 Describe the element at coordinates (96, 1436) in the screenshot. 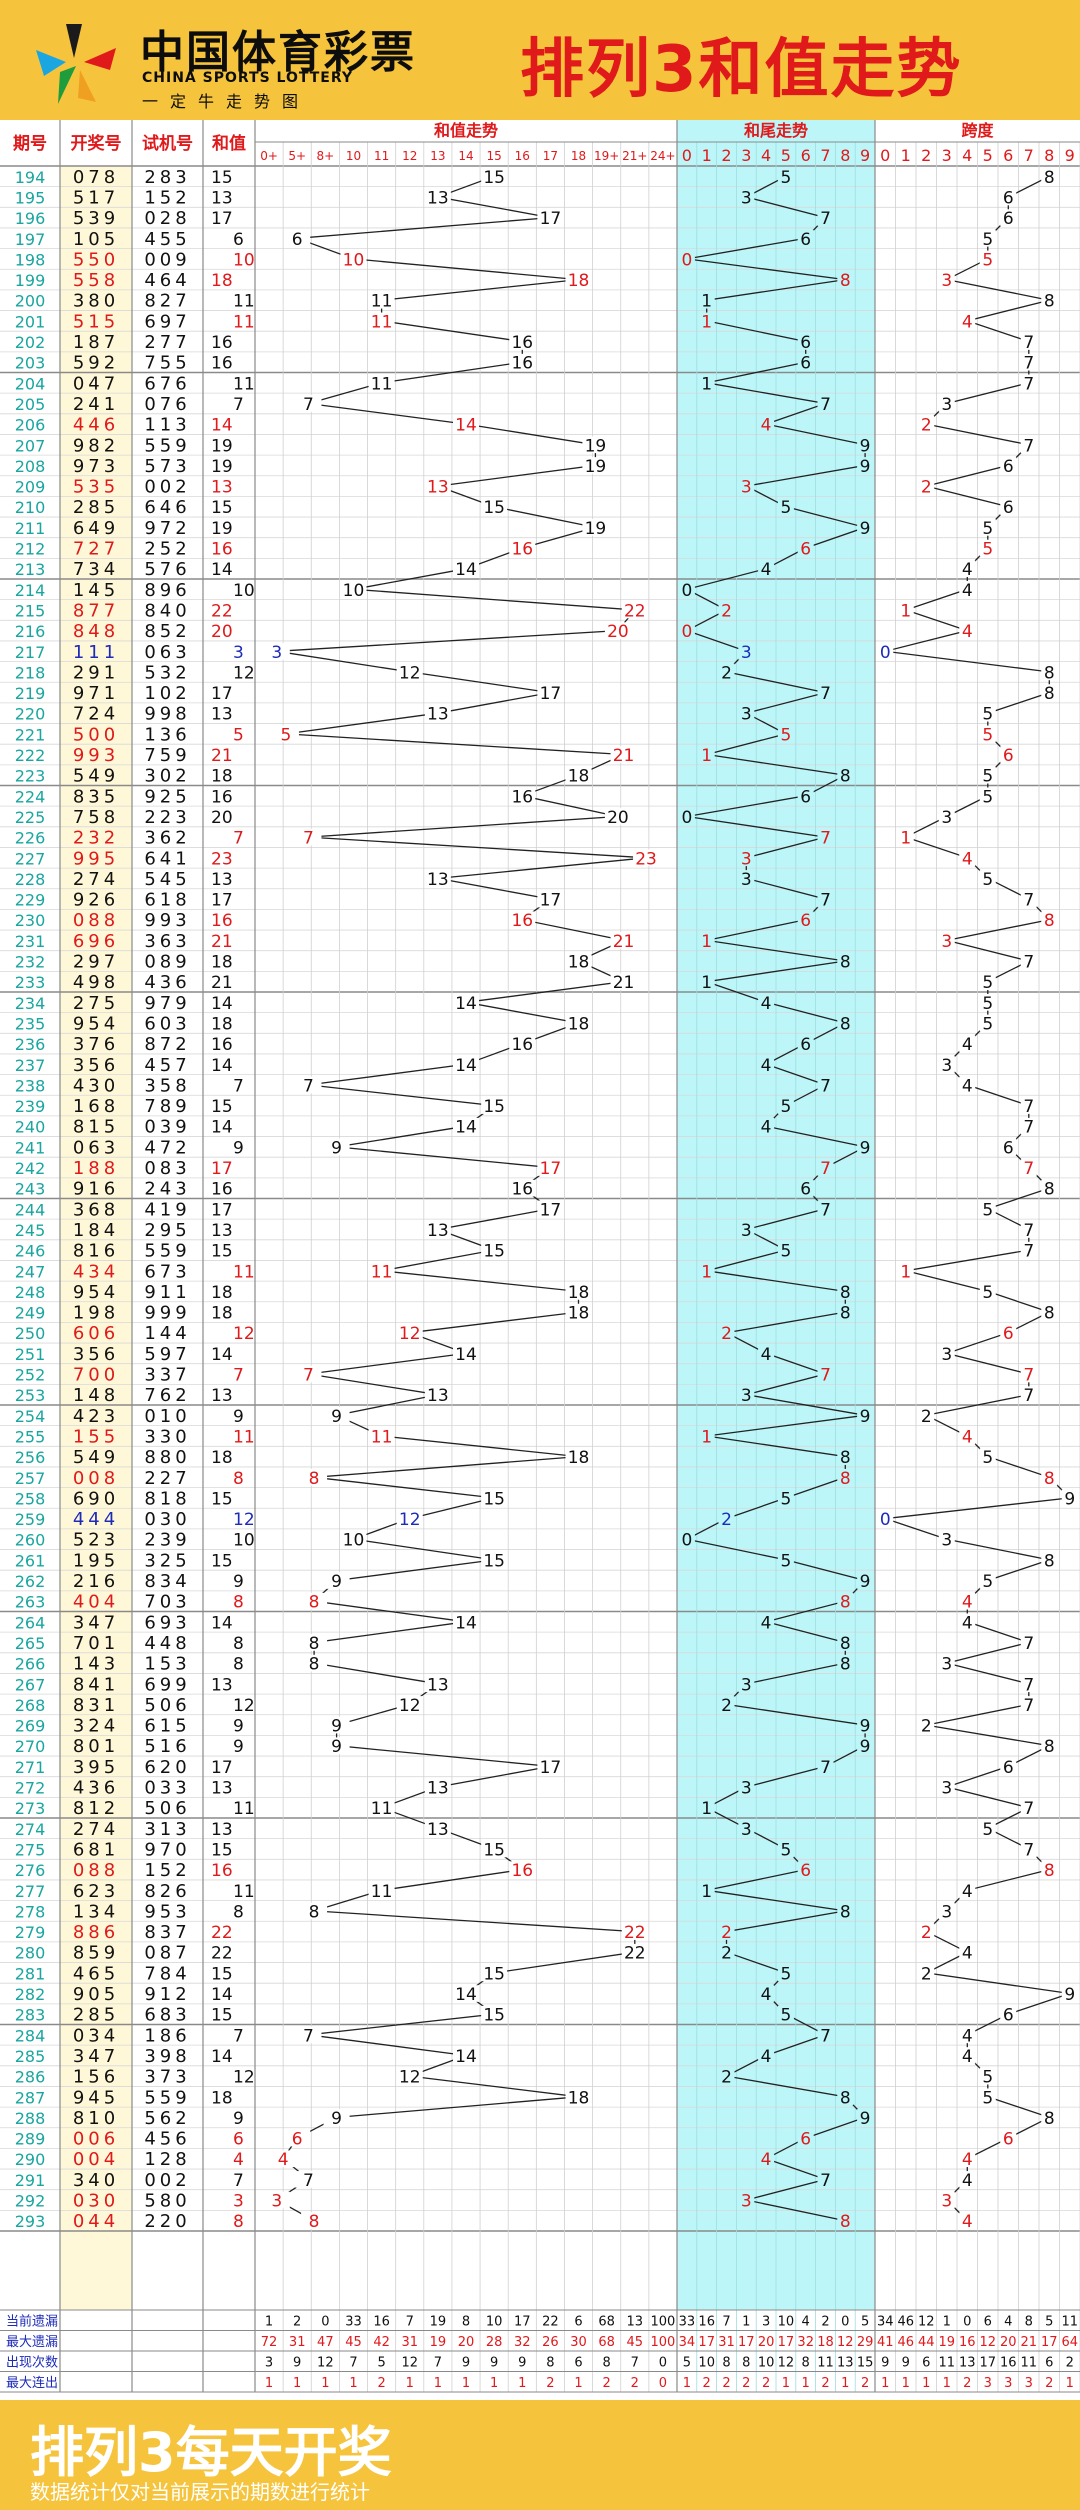

I see `draw-number: 155` at that location.